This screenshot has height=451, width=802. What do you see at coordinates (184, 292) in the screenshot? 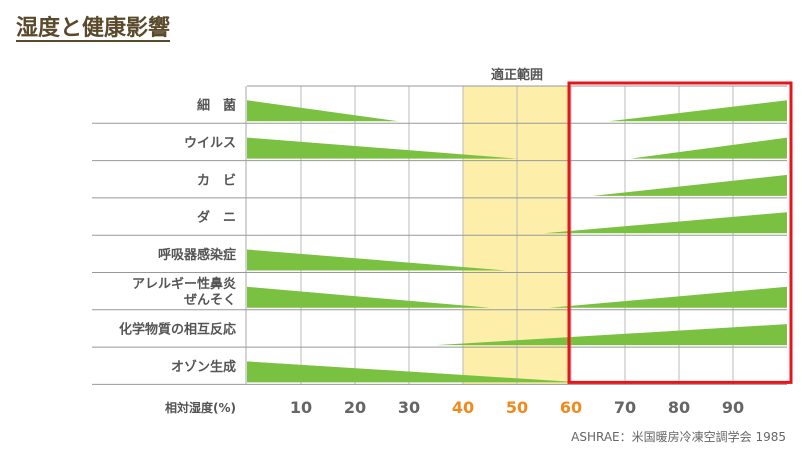
I see `category-label-5: アレルギー性鼻炎ぜんそく` at bounding box center [184, 292].